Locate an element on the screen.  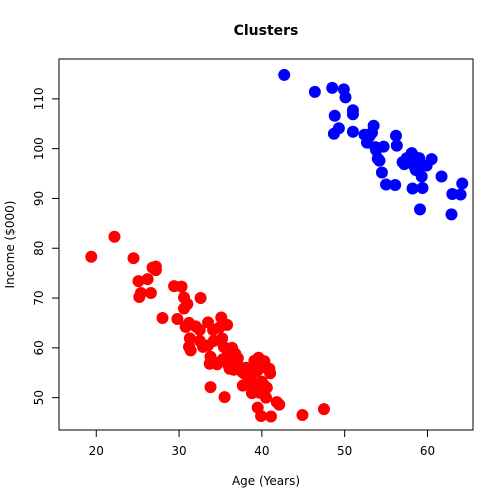
x-tick-label: 60 is located at coordinates (427, 451).